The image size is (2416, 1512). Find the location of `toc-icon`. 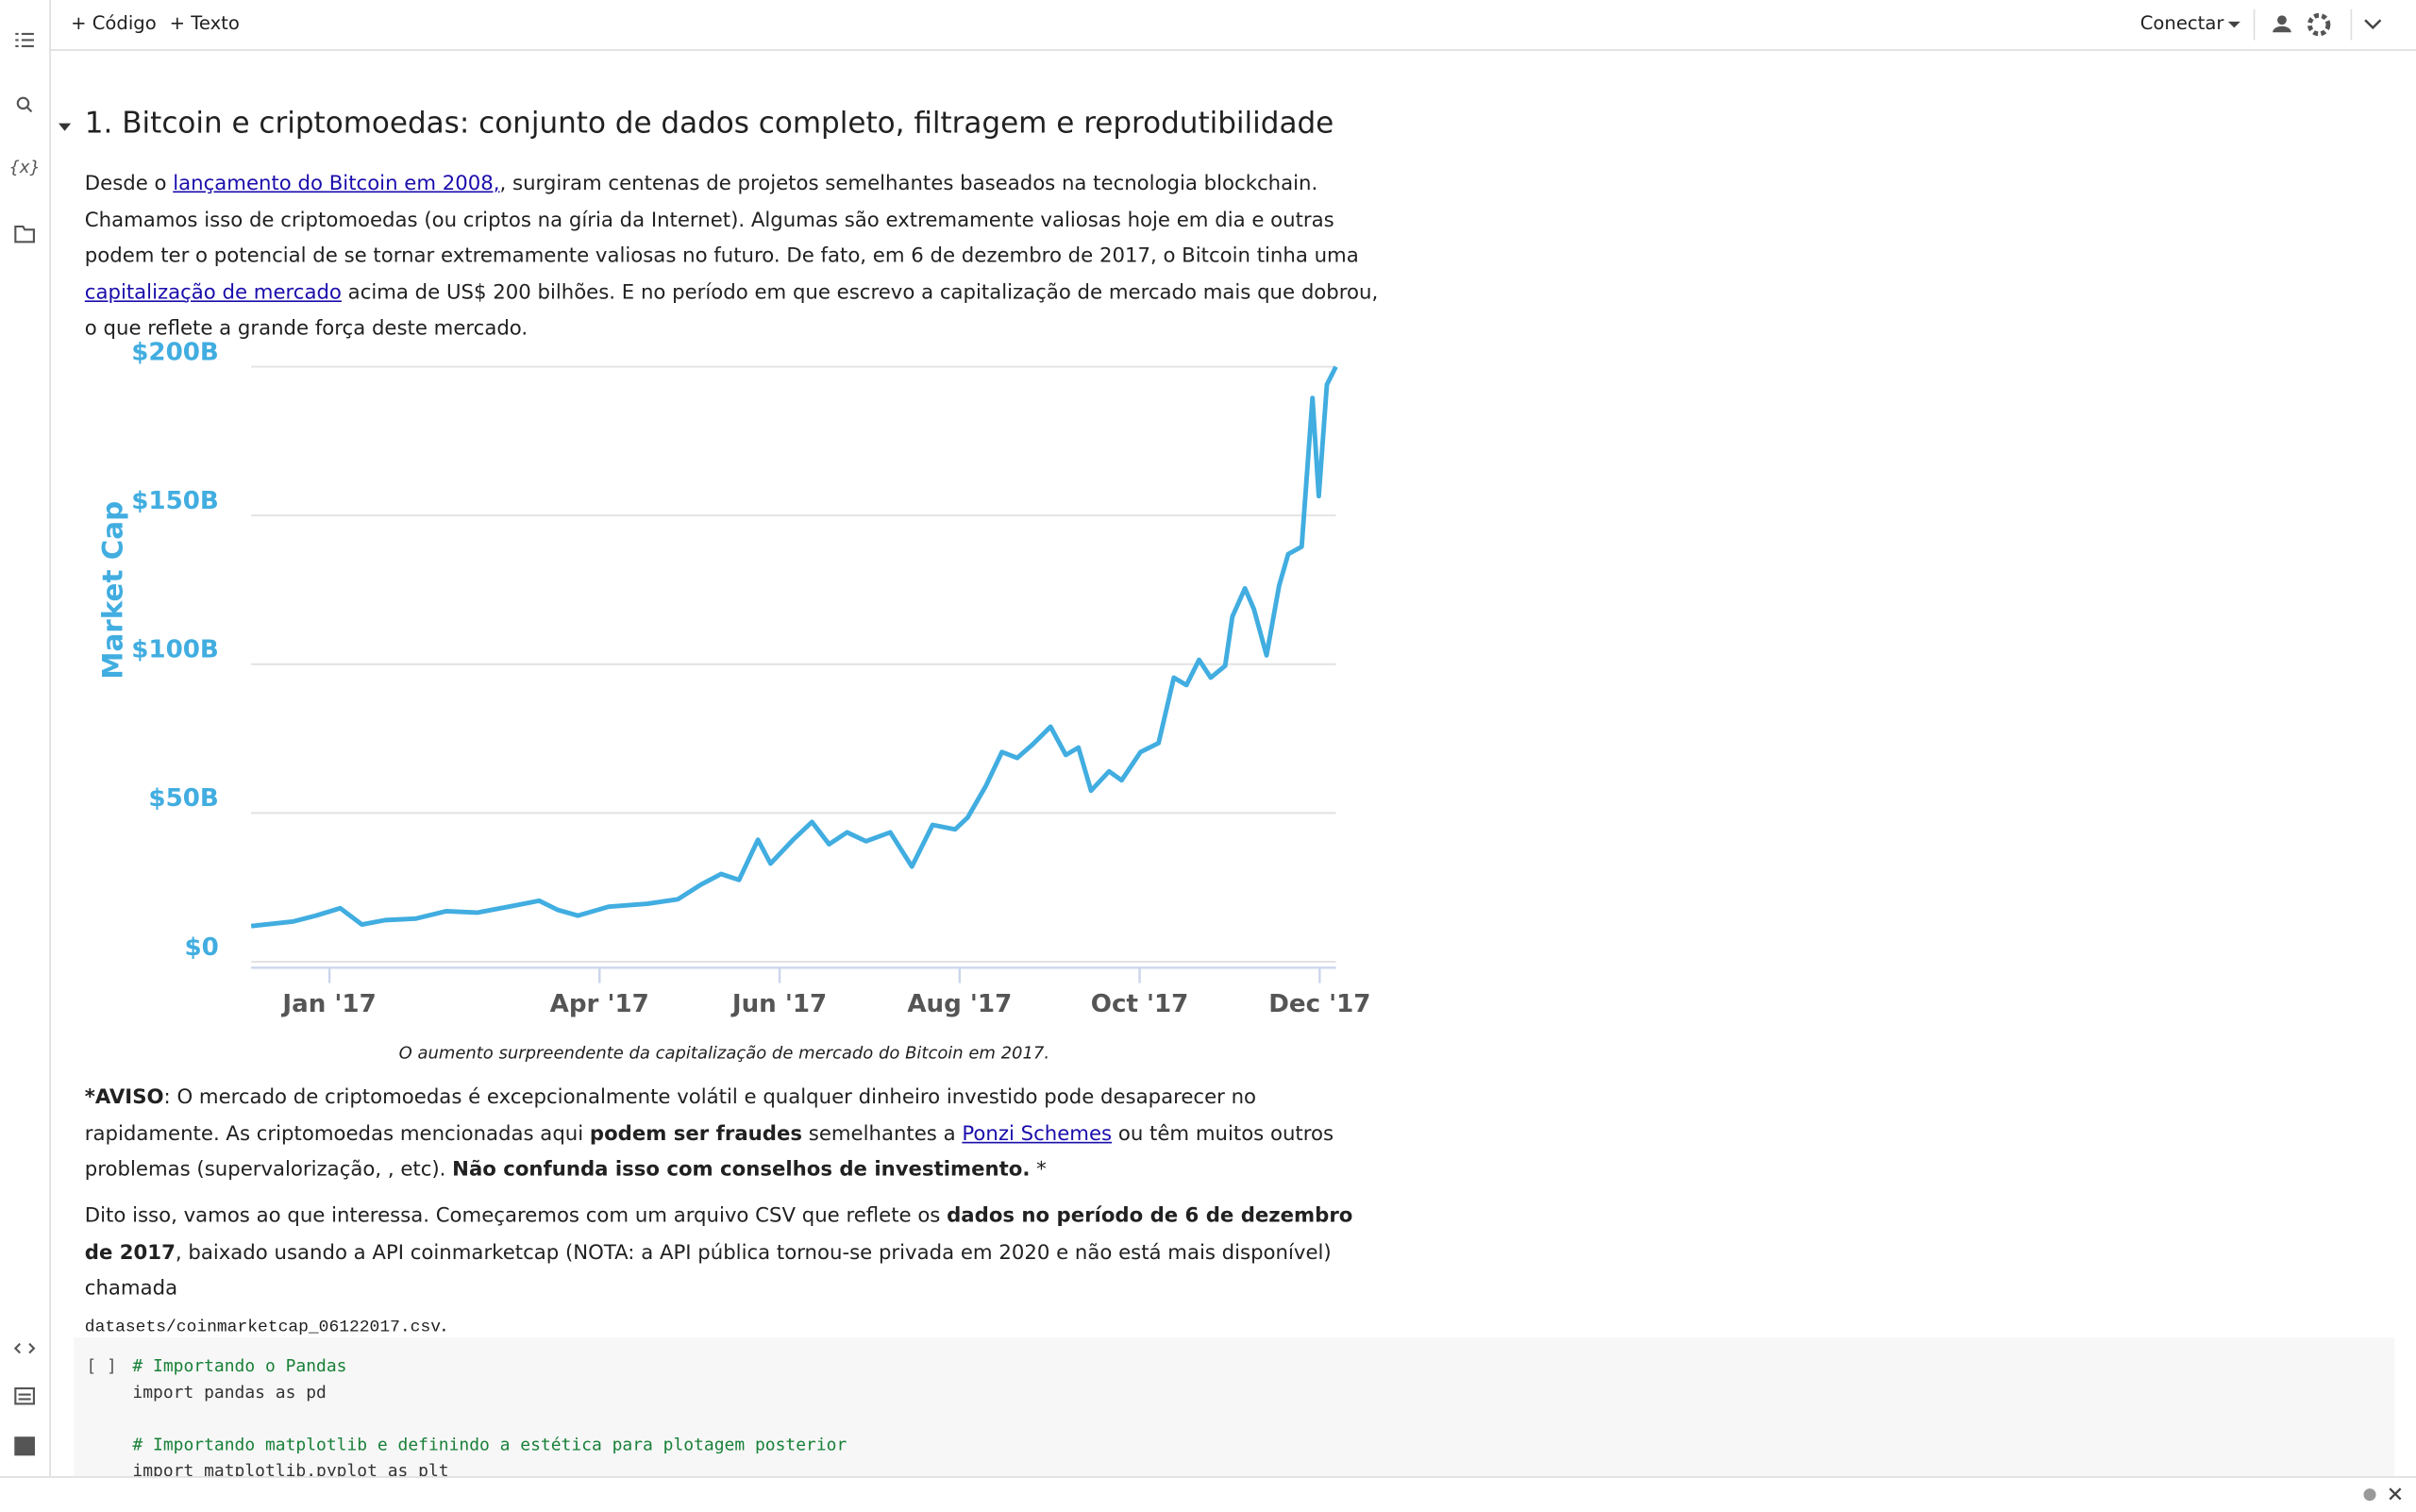

toc-icon is located at coordinates (24, 40).